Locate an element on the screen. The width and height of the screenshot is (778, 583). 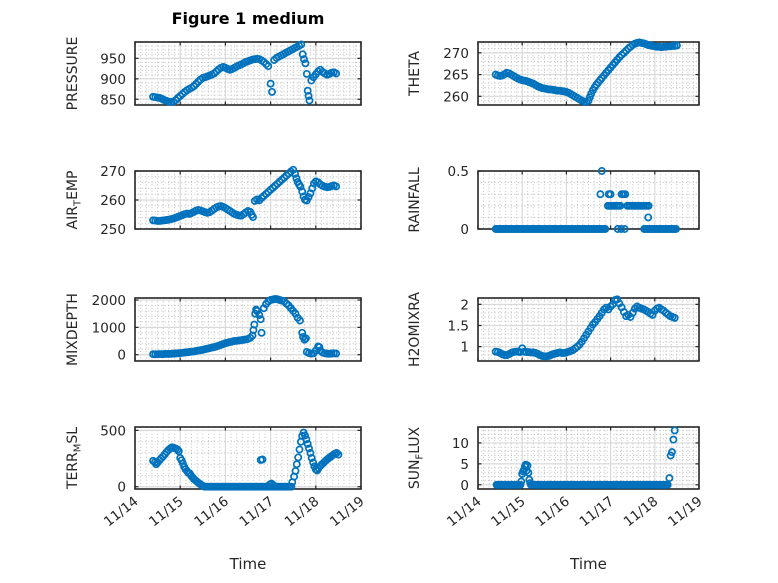
svg-text: 1.5 is located at coordinates (458, 326).